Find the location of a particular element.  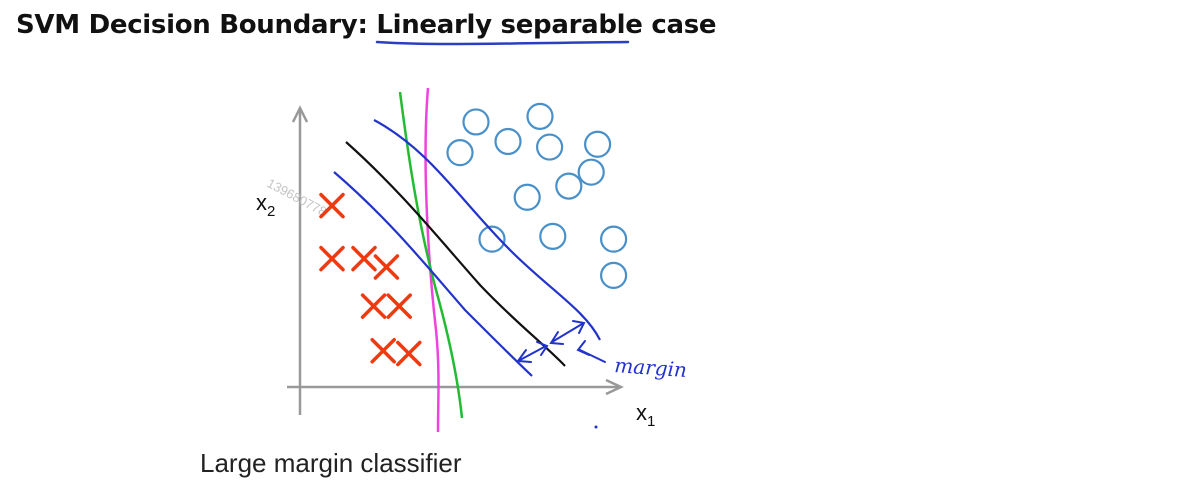

upper-margin-line is located at coordinates (487, 230).